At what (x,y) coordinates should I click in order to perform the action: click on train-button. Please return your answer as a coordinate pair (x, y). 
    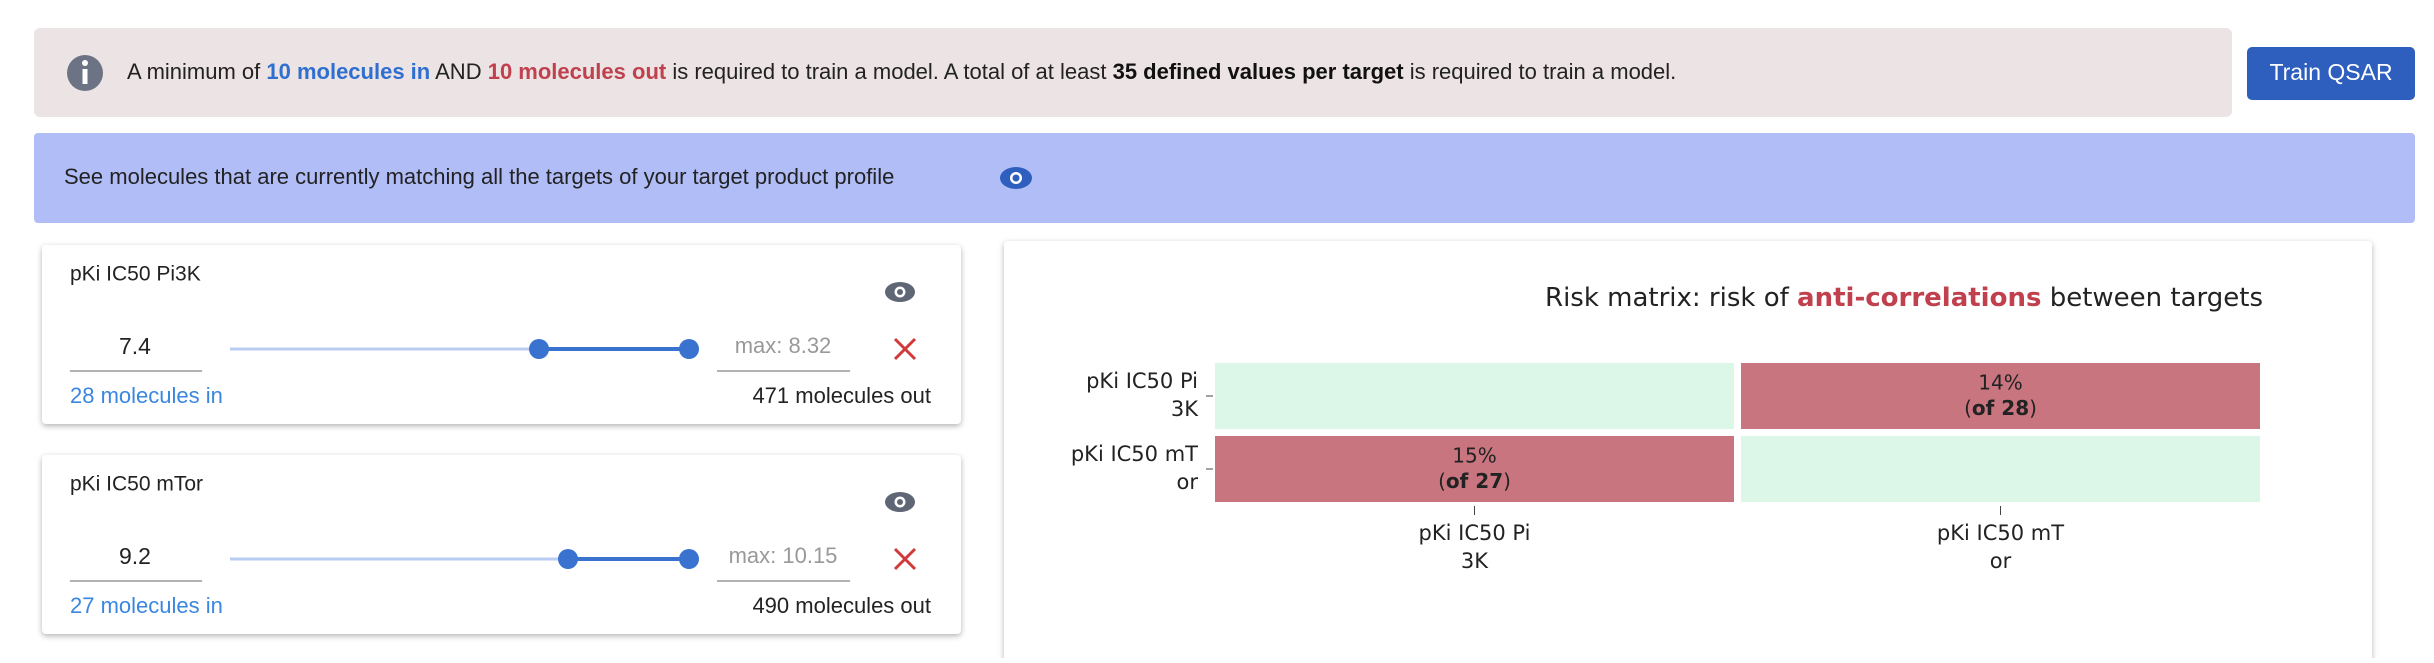
    Looking at the image, I should click on (2331, 73).